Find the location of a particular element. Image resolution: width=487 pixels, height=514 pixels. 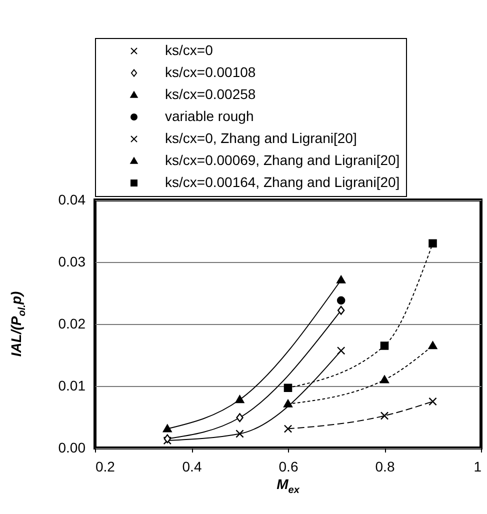

x-tick-label: 0.2 is located at coordinates (106, 466).